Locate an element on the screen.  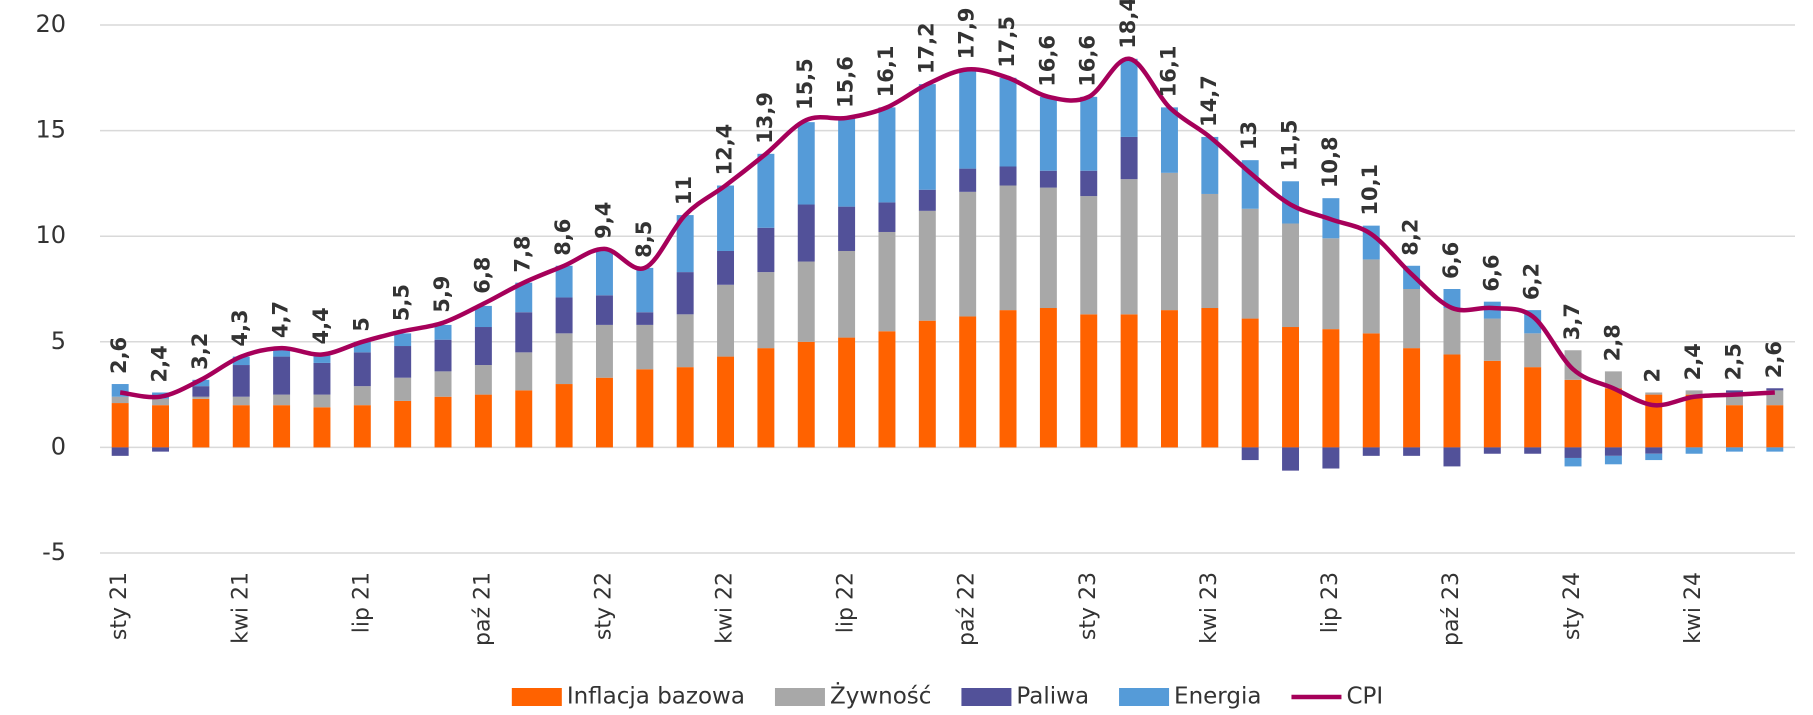
value-label: 3,7 is located at coordinates (1572, 321).